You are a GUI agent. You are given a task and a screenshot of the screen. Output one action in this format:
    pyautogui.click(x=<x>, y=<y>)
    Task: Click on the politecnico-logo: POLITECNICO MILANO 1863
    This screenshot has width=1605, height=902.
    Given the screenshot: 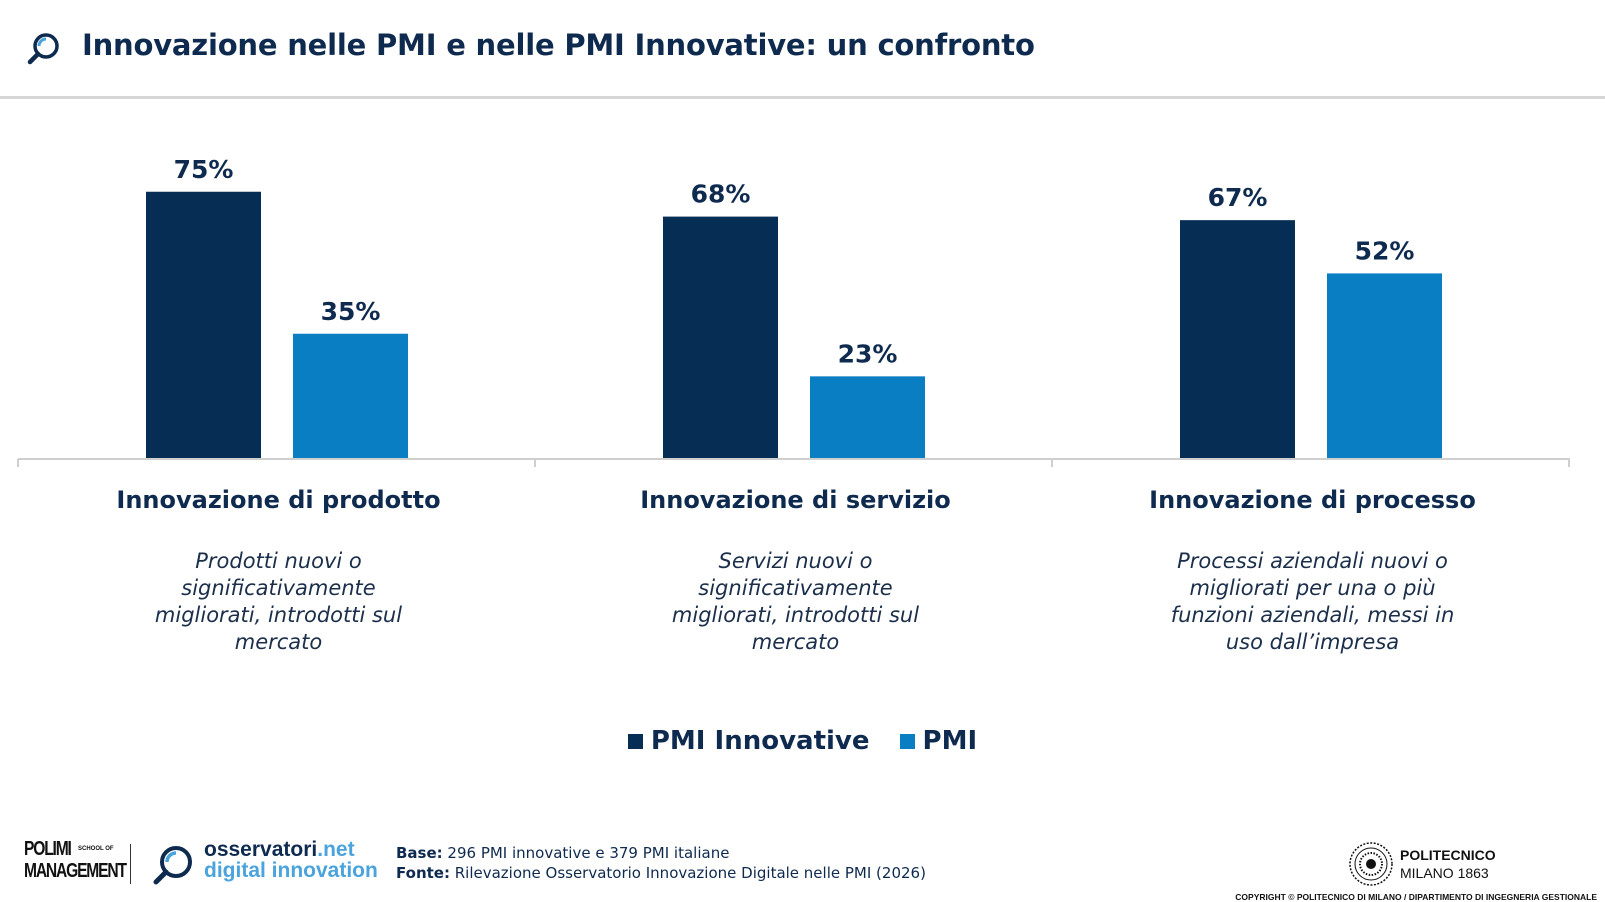 What is the action you would take?
    pyautogui.click(x=1428, y=864)
    